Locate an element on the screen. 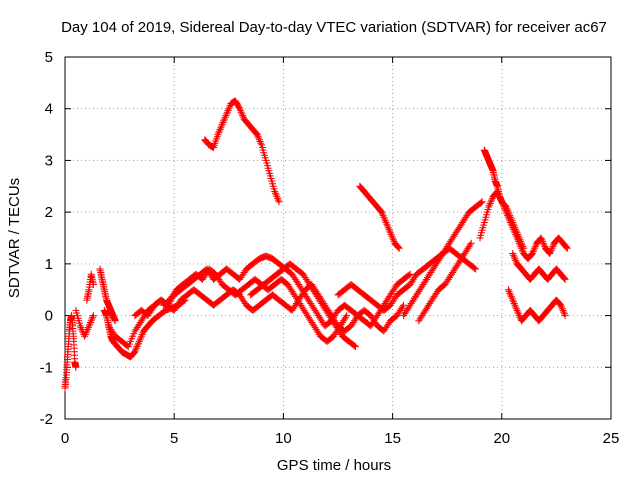 The image size is (640, 480). y-tick-label: 2 is located at coordinates (49, 212).